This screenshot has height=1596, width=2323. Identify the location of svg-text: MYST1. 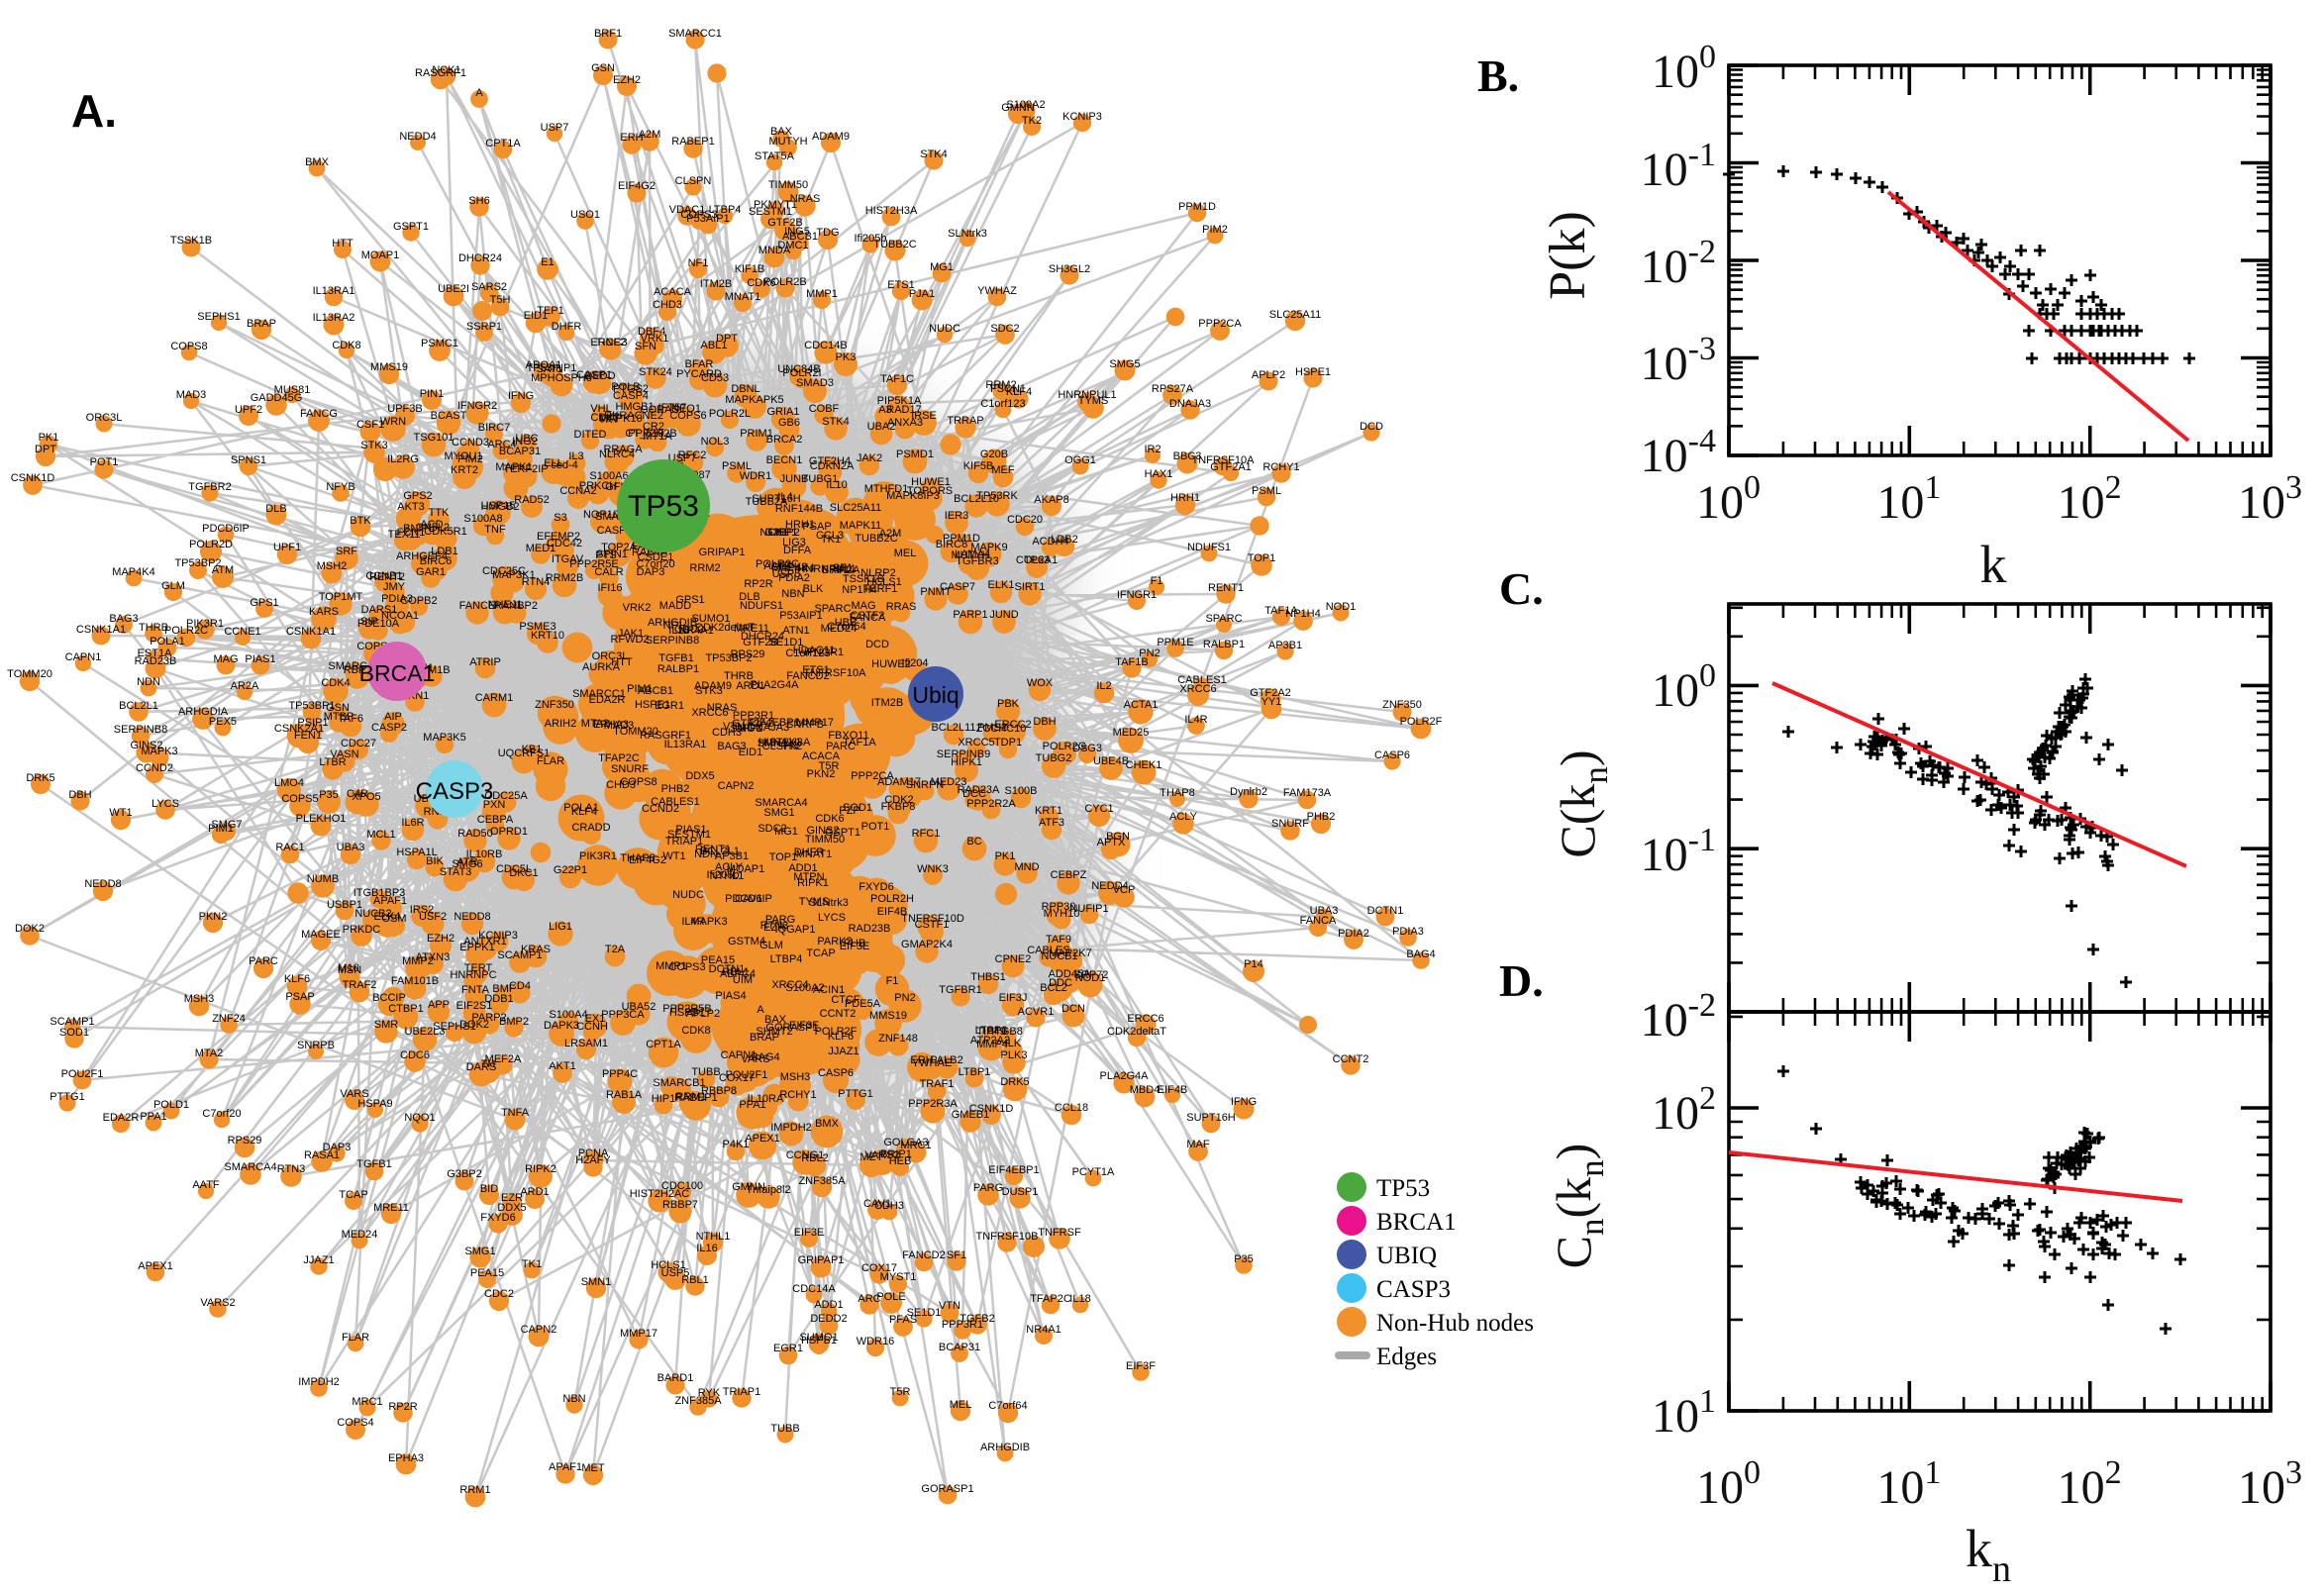
(898, 1277).